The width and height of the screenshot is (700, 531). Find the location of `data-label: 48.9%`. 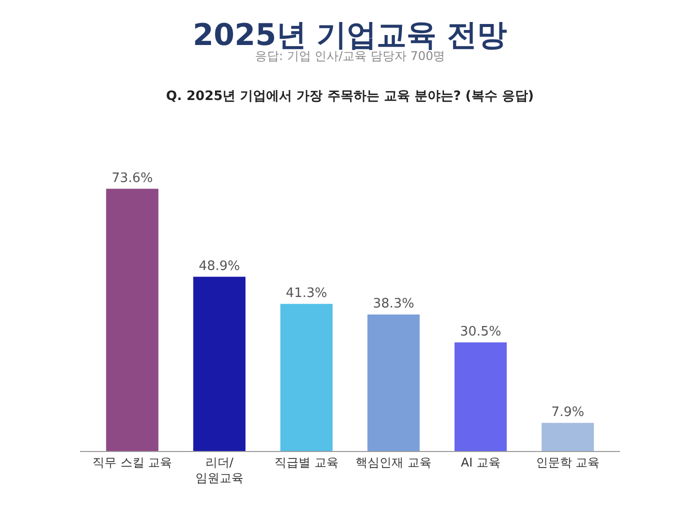

data-label: 48.9% is located at coordinates (219, 266).